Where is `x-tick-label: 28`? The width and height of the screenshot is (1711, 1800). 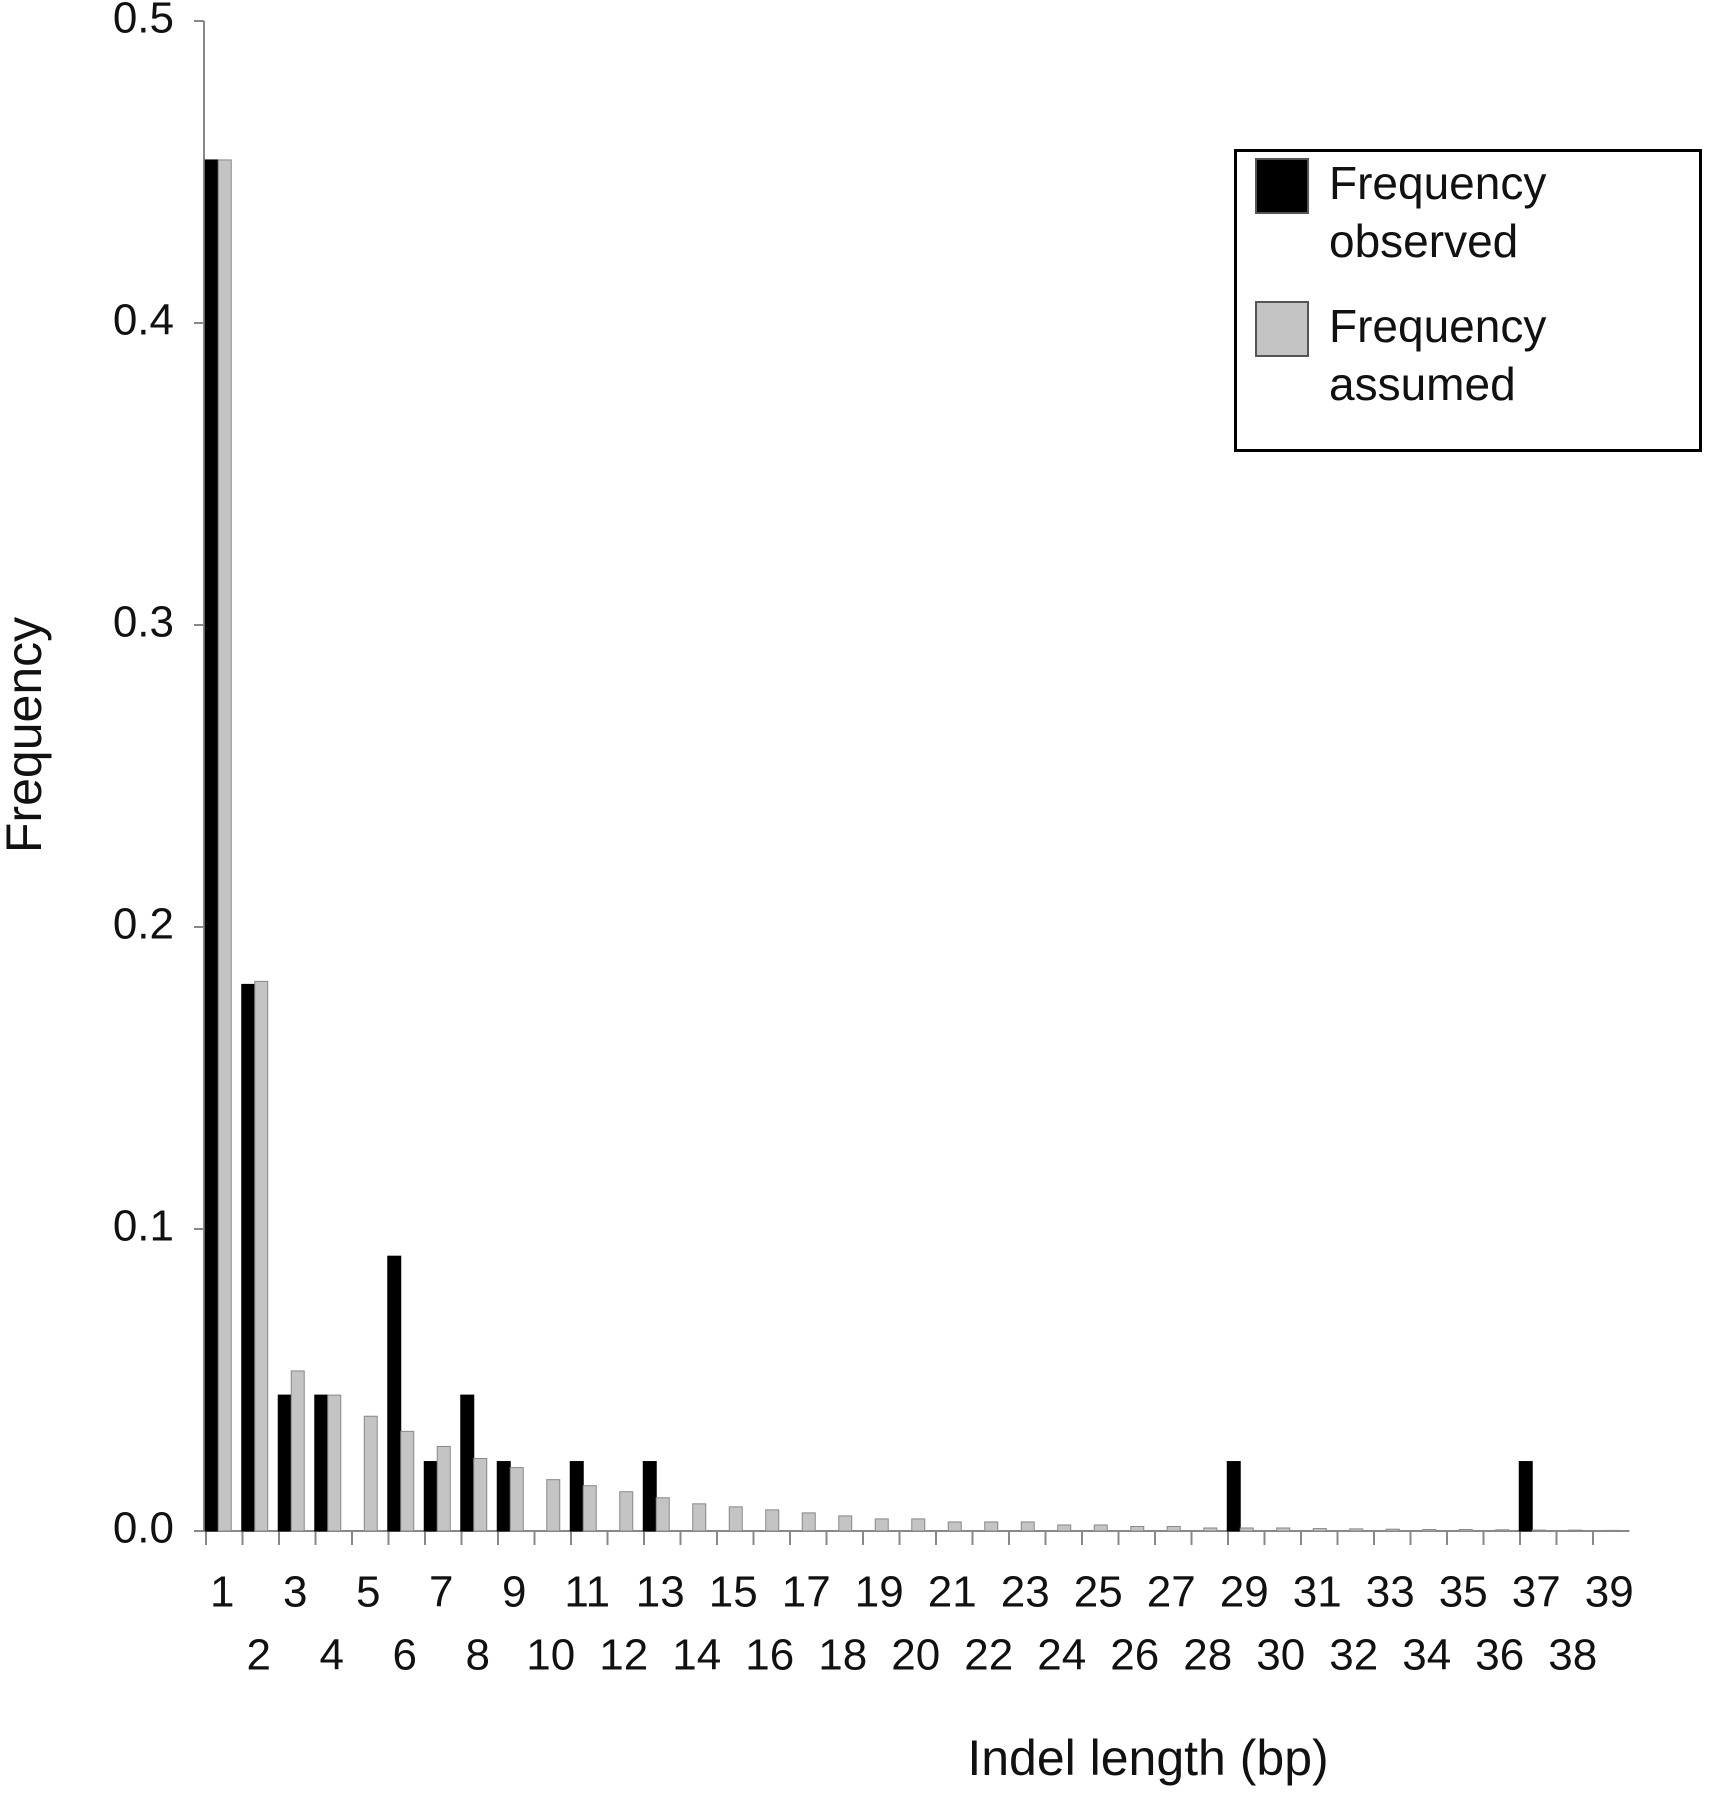 x-tick-label: 28 is located at coordinates (1207, 1655).